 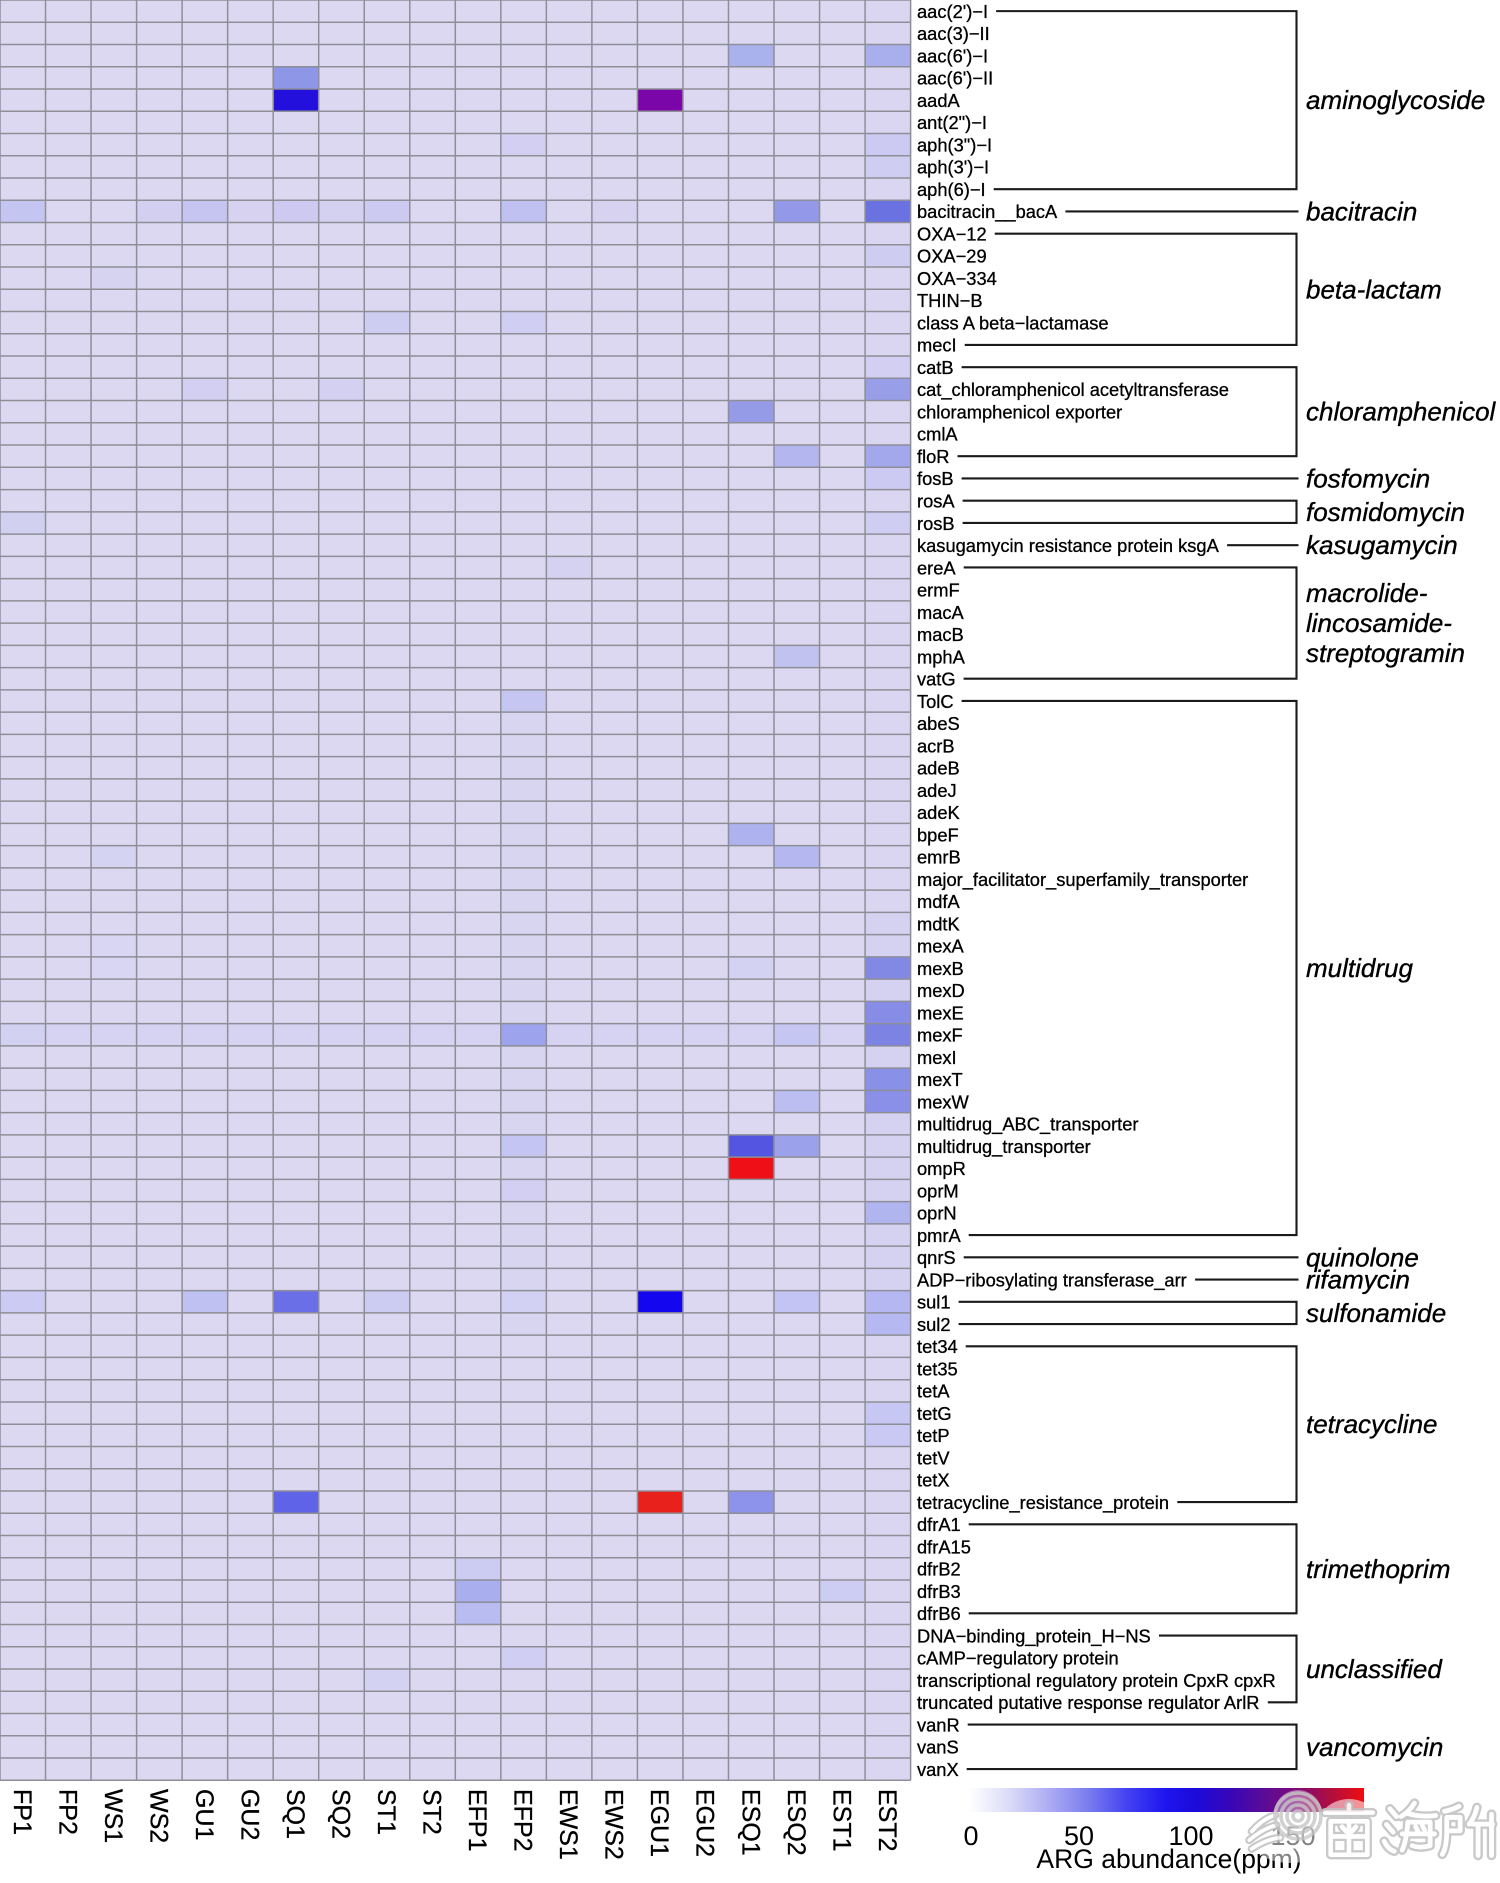 What do you see at coordinates (937, 1346) in the screenshot?
I see `svg-text: tet34` at bounding box center [937, 1346].